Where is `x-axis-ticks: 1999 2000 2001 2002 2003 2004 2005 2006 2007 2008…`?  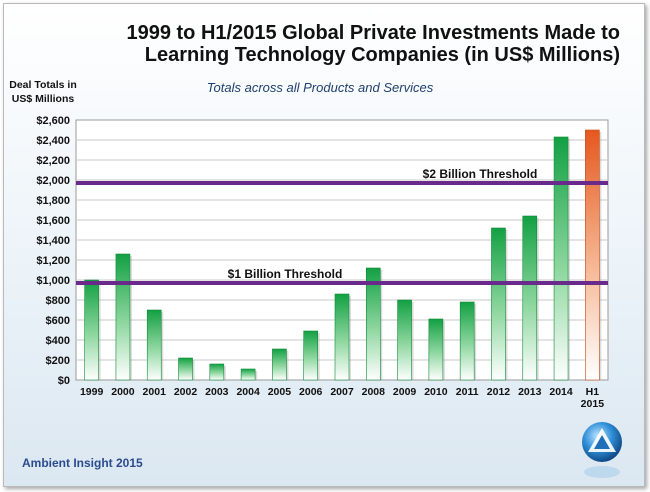
x-axis-ticks: 1999 2000 2001 2002 2003 2004 2005 2006 2007 2008… is located at coordinates (342, 398).